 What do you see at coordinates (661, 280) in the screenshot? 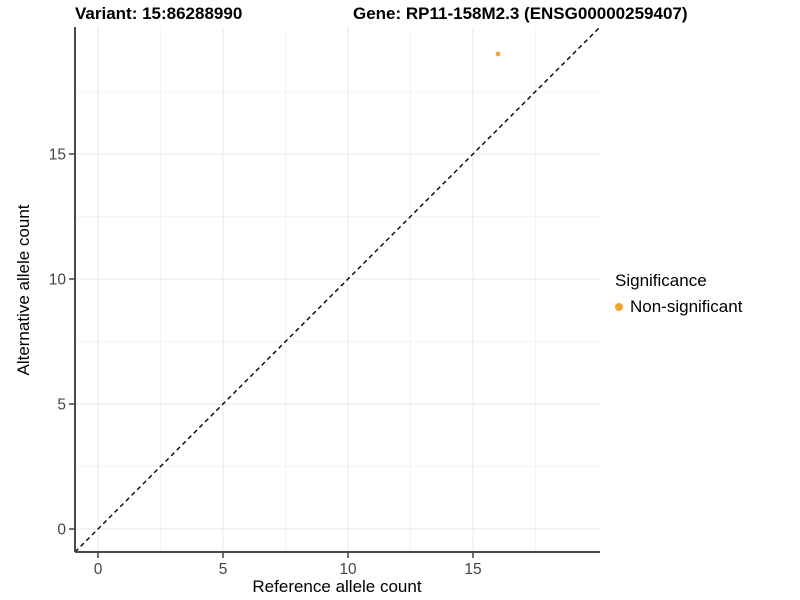
I see `legend-title: Significance` at bounding box center [661, 280].